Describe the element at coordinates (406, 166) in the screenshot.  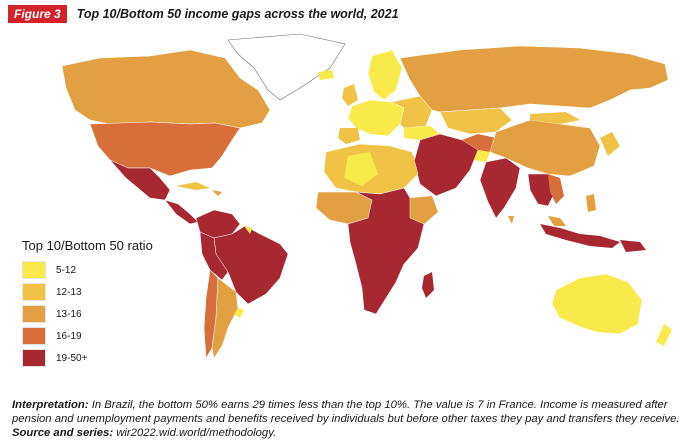
I see `egypt` at that location.